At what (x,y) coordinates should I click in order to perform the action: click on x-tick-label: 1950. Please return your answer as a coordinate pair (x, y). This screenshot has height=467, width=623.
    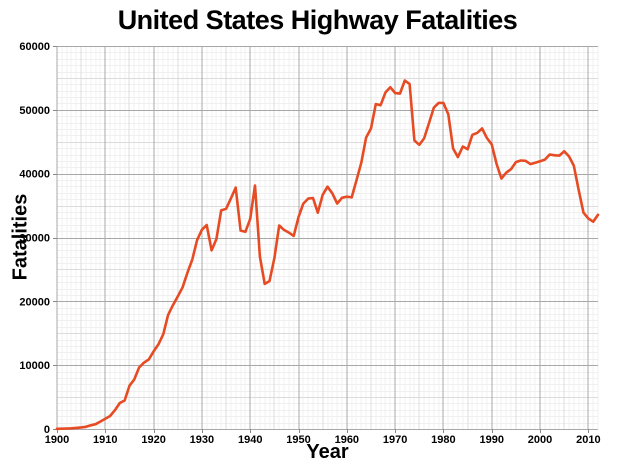
    Looking at the image, I should click on (298, 440).